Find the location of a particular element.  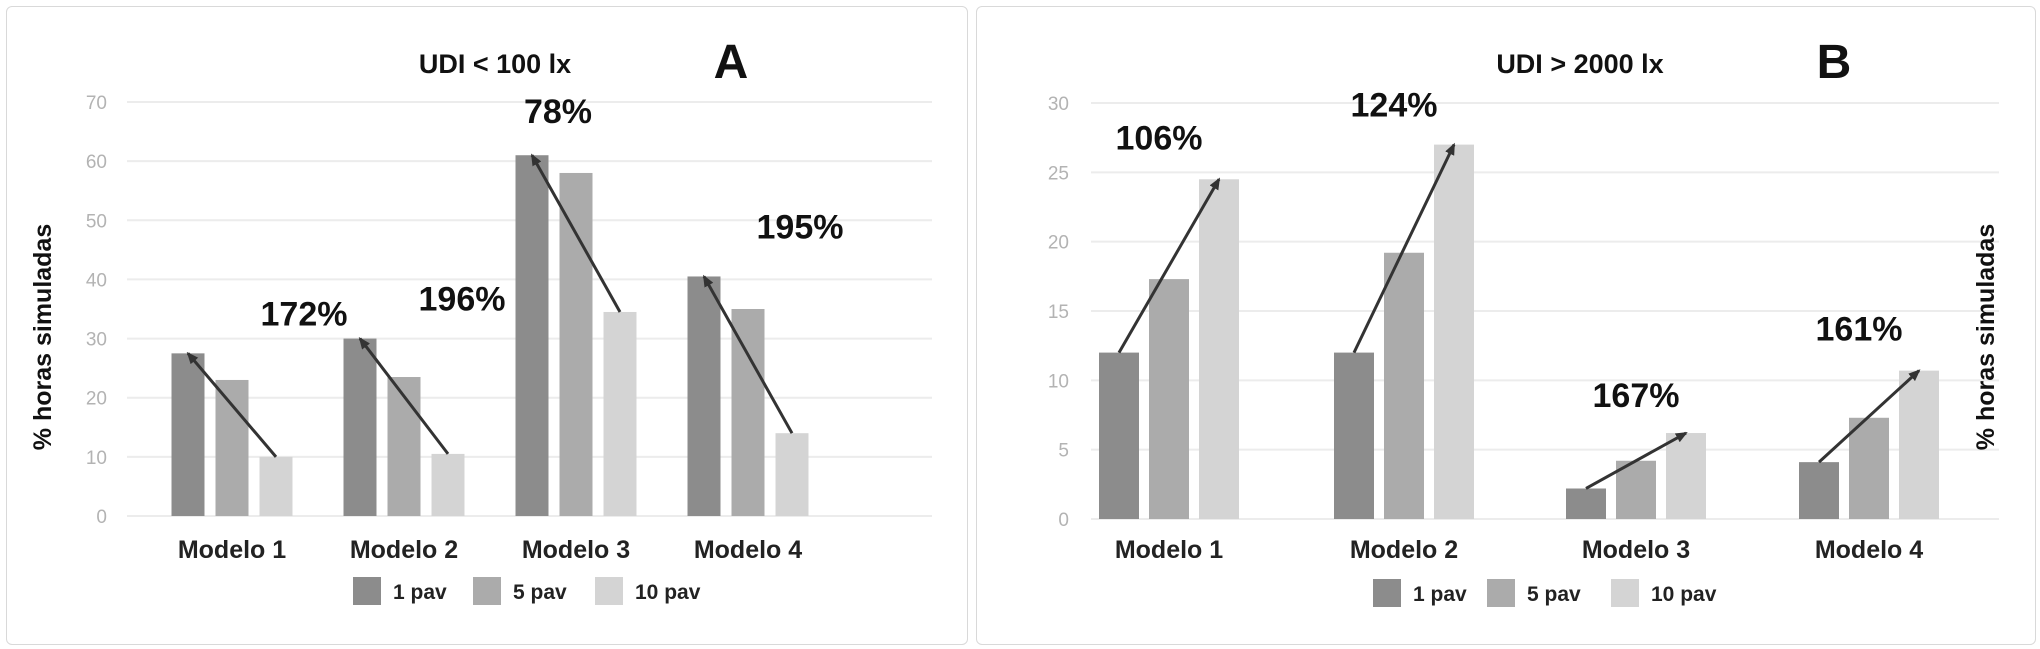

panel-letter: B is located at coordinates (1834, 62).